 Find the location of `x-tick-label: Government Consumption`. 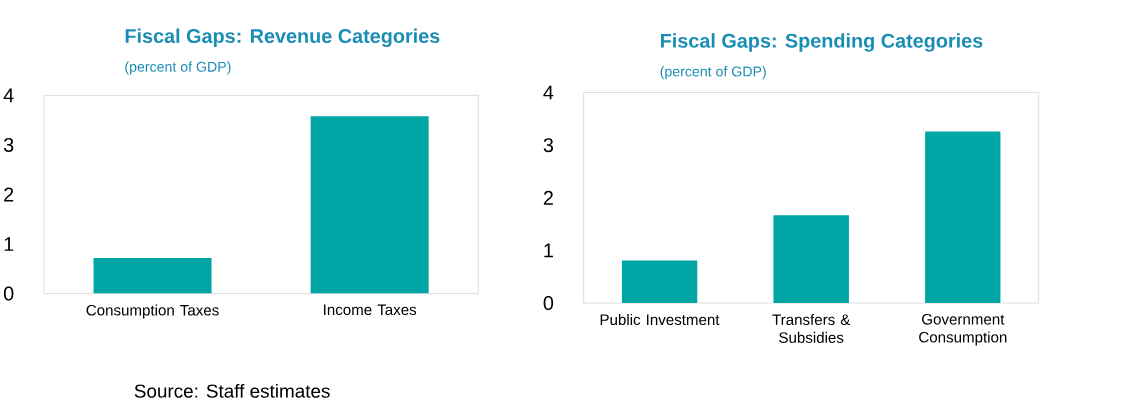

x-tick-label: Government Consumption is located at coordinates (963, 329).